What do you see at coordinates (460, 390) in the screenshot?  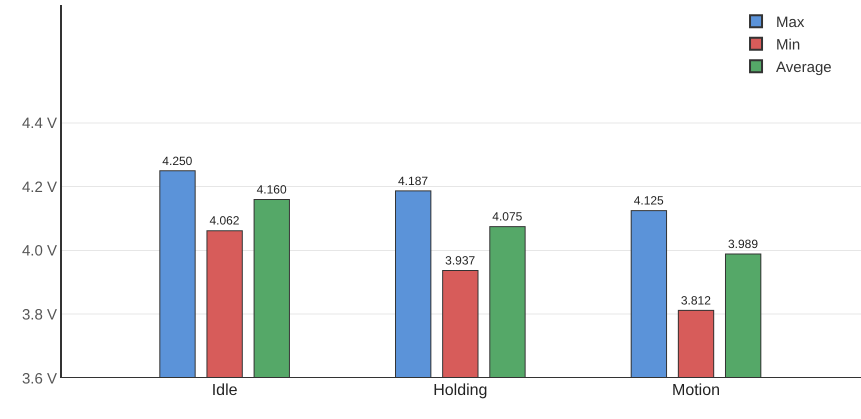 I see `x-tick-label: Holding` at bounding box center [460, 390].